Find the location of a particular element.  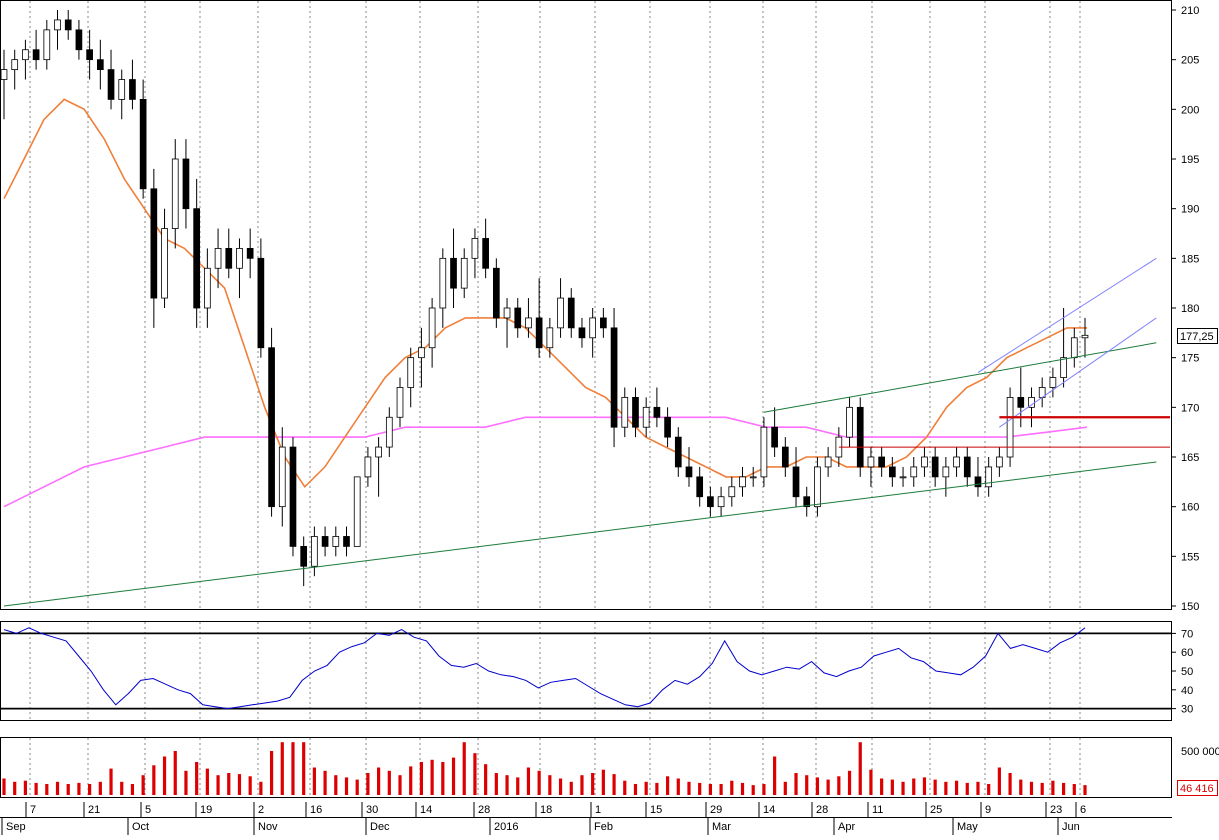

price-tick-label: 165 is located at coordinates (1190, 458).